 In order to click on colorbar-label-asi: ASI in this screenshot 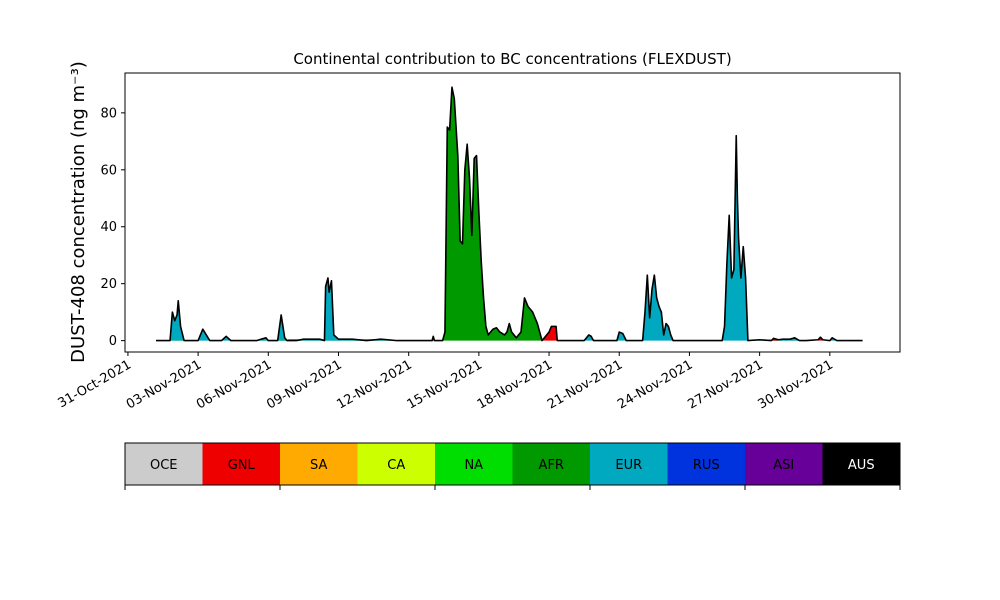, I will do `click(783, 465)`.